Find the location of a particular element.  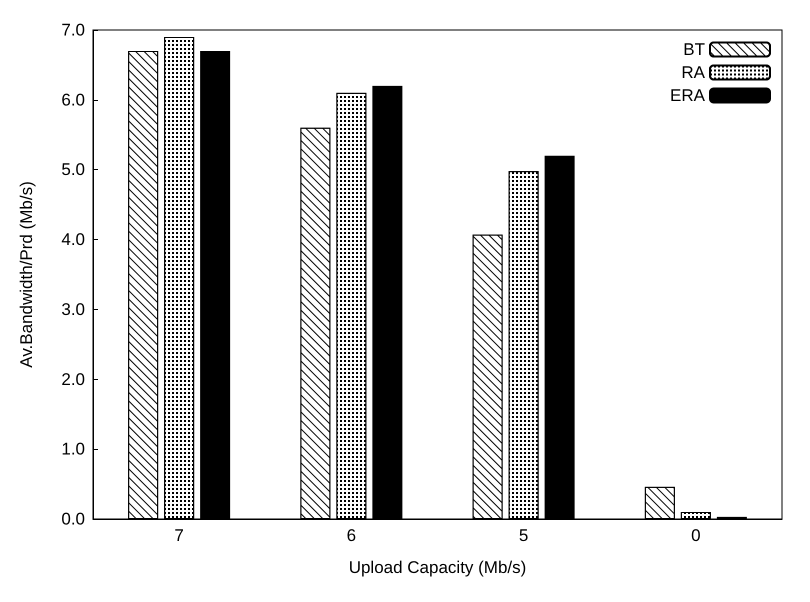

x-axis-title: Upload Capacity (Mb/s) is located at coordinates (437, 567).